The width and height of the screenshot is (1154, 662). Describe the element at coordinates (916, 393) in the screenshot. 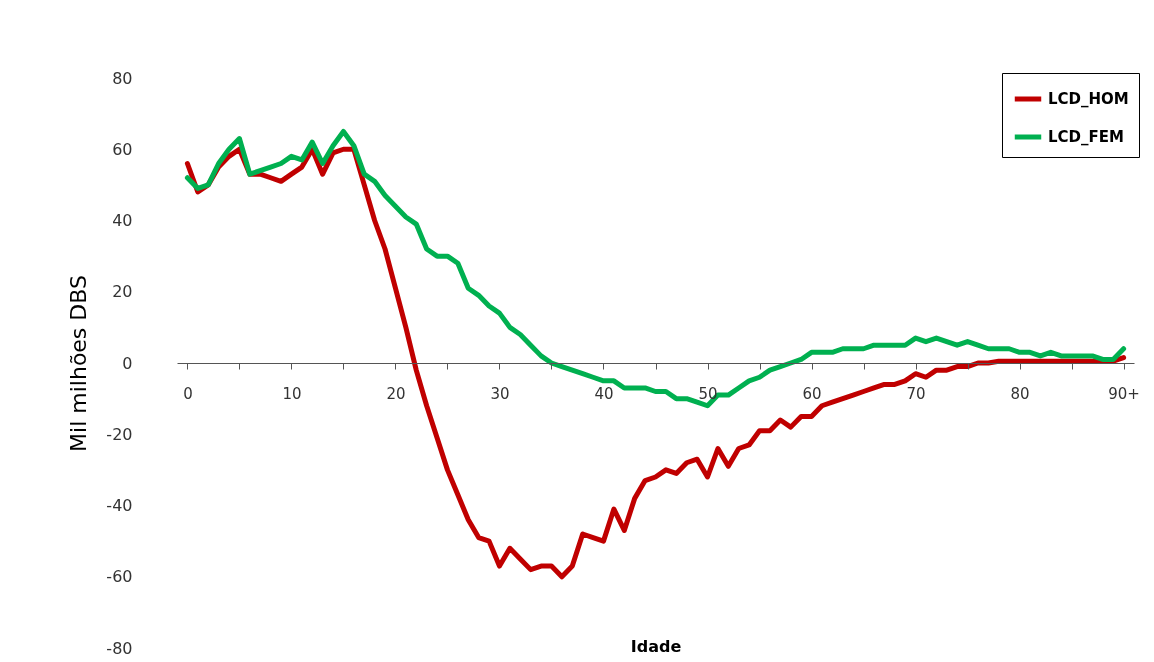

I see `x-tick-label: 70` at that location.